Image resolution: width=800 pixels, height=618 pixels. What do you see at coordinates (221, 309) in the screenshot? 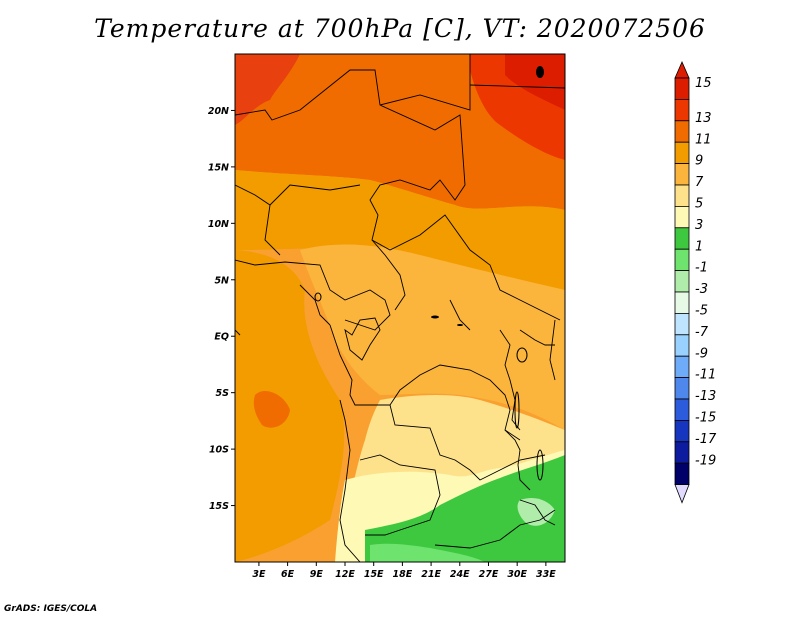
I see `latitude-axis: 20N 15N 10N 5N EQ 5S 10S 15S` at bounding box center [221, 309].